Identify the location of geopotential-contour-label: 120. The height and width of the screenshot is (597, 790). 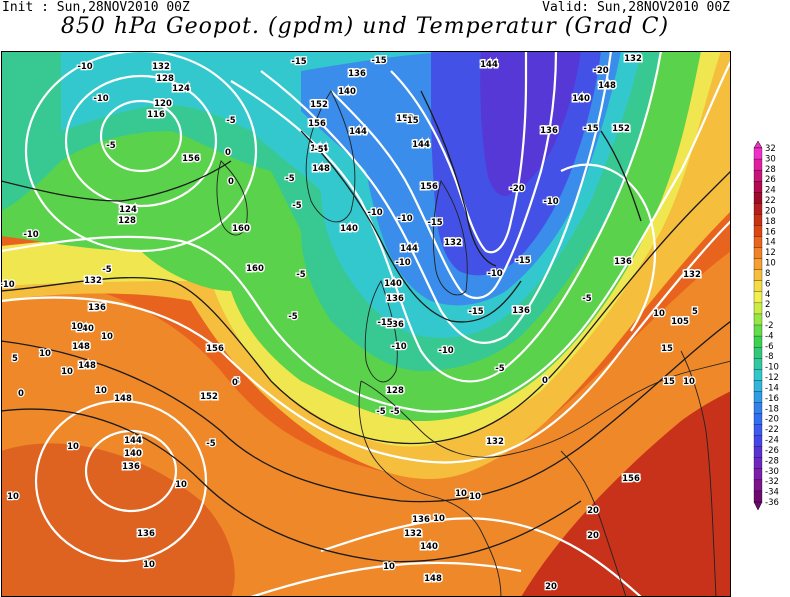
(163, 104).